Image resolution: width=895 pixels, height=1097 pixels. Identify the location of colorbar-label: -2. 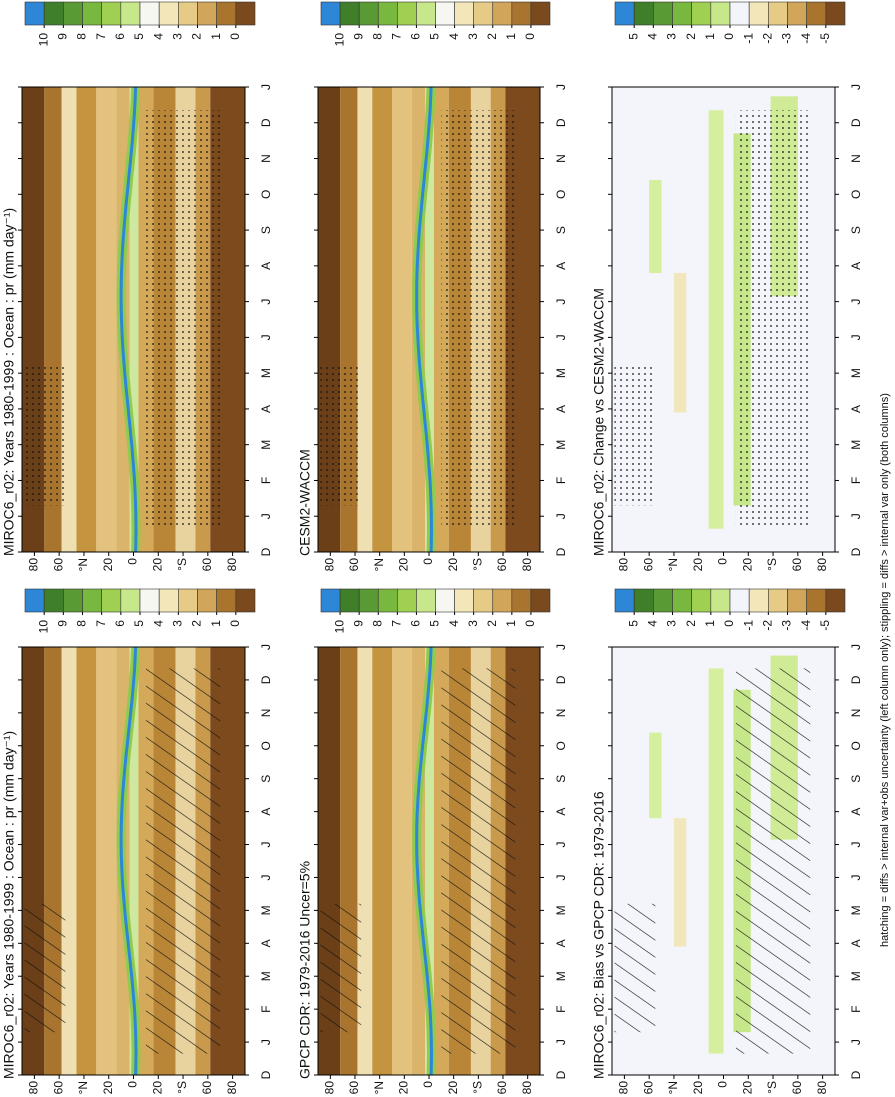
(768, 625).